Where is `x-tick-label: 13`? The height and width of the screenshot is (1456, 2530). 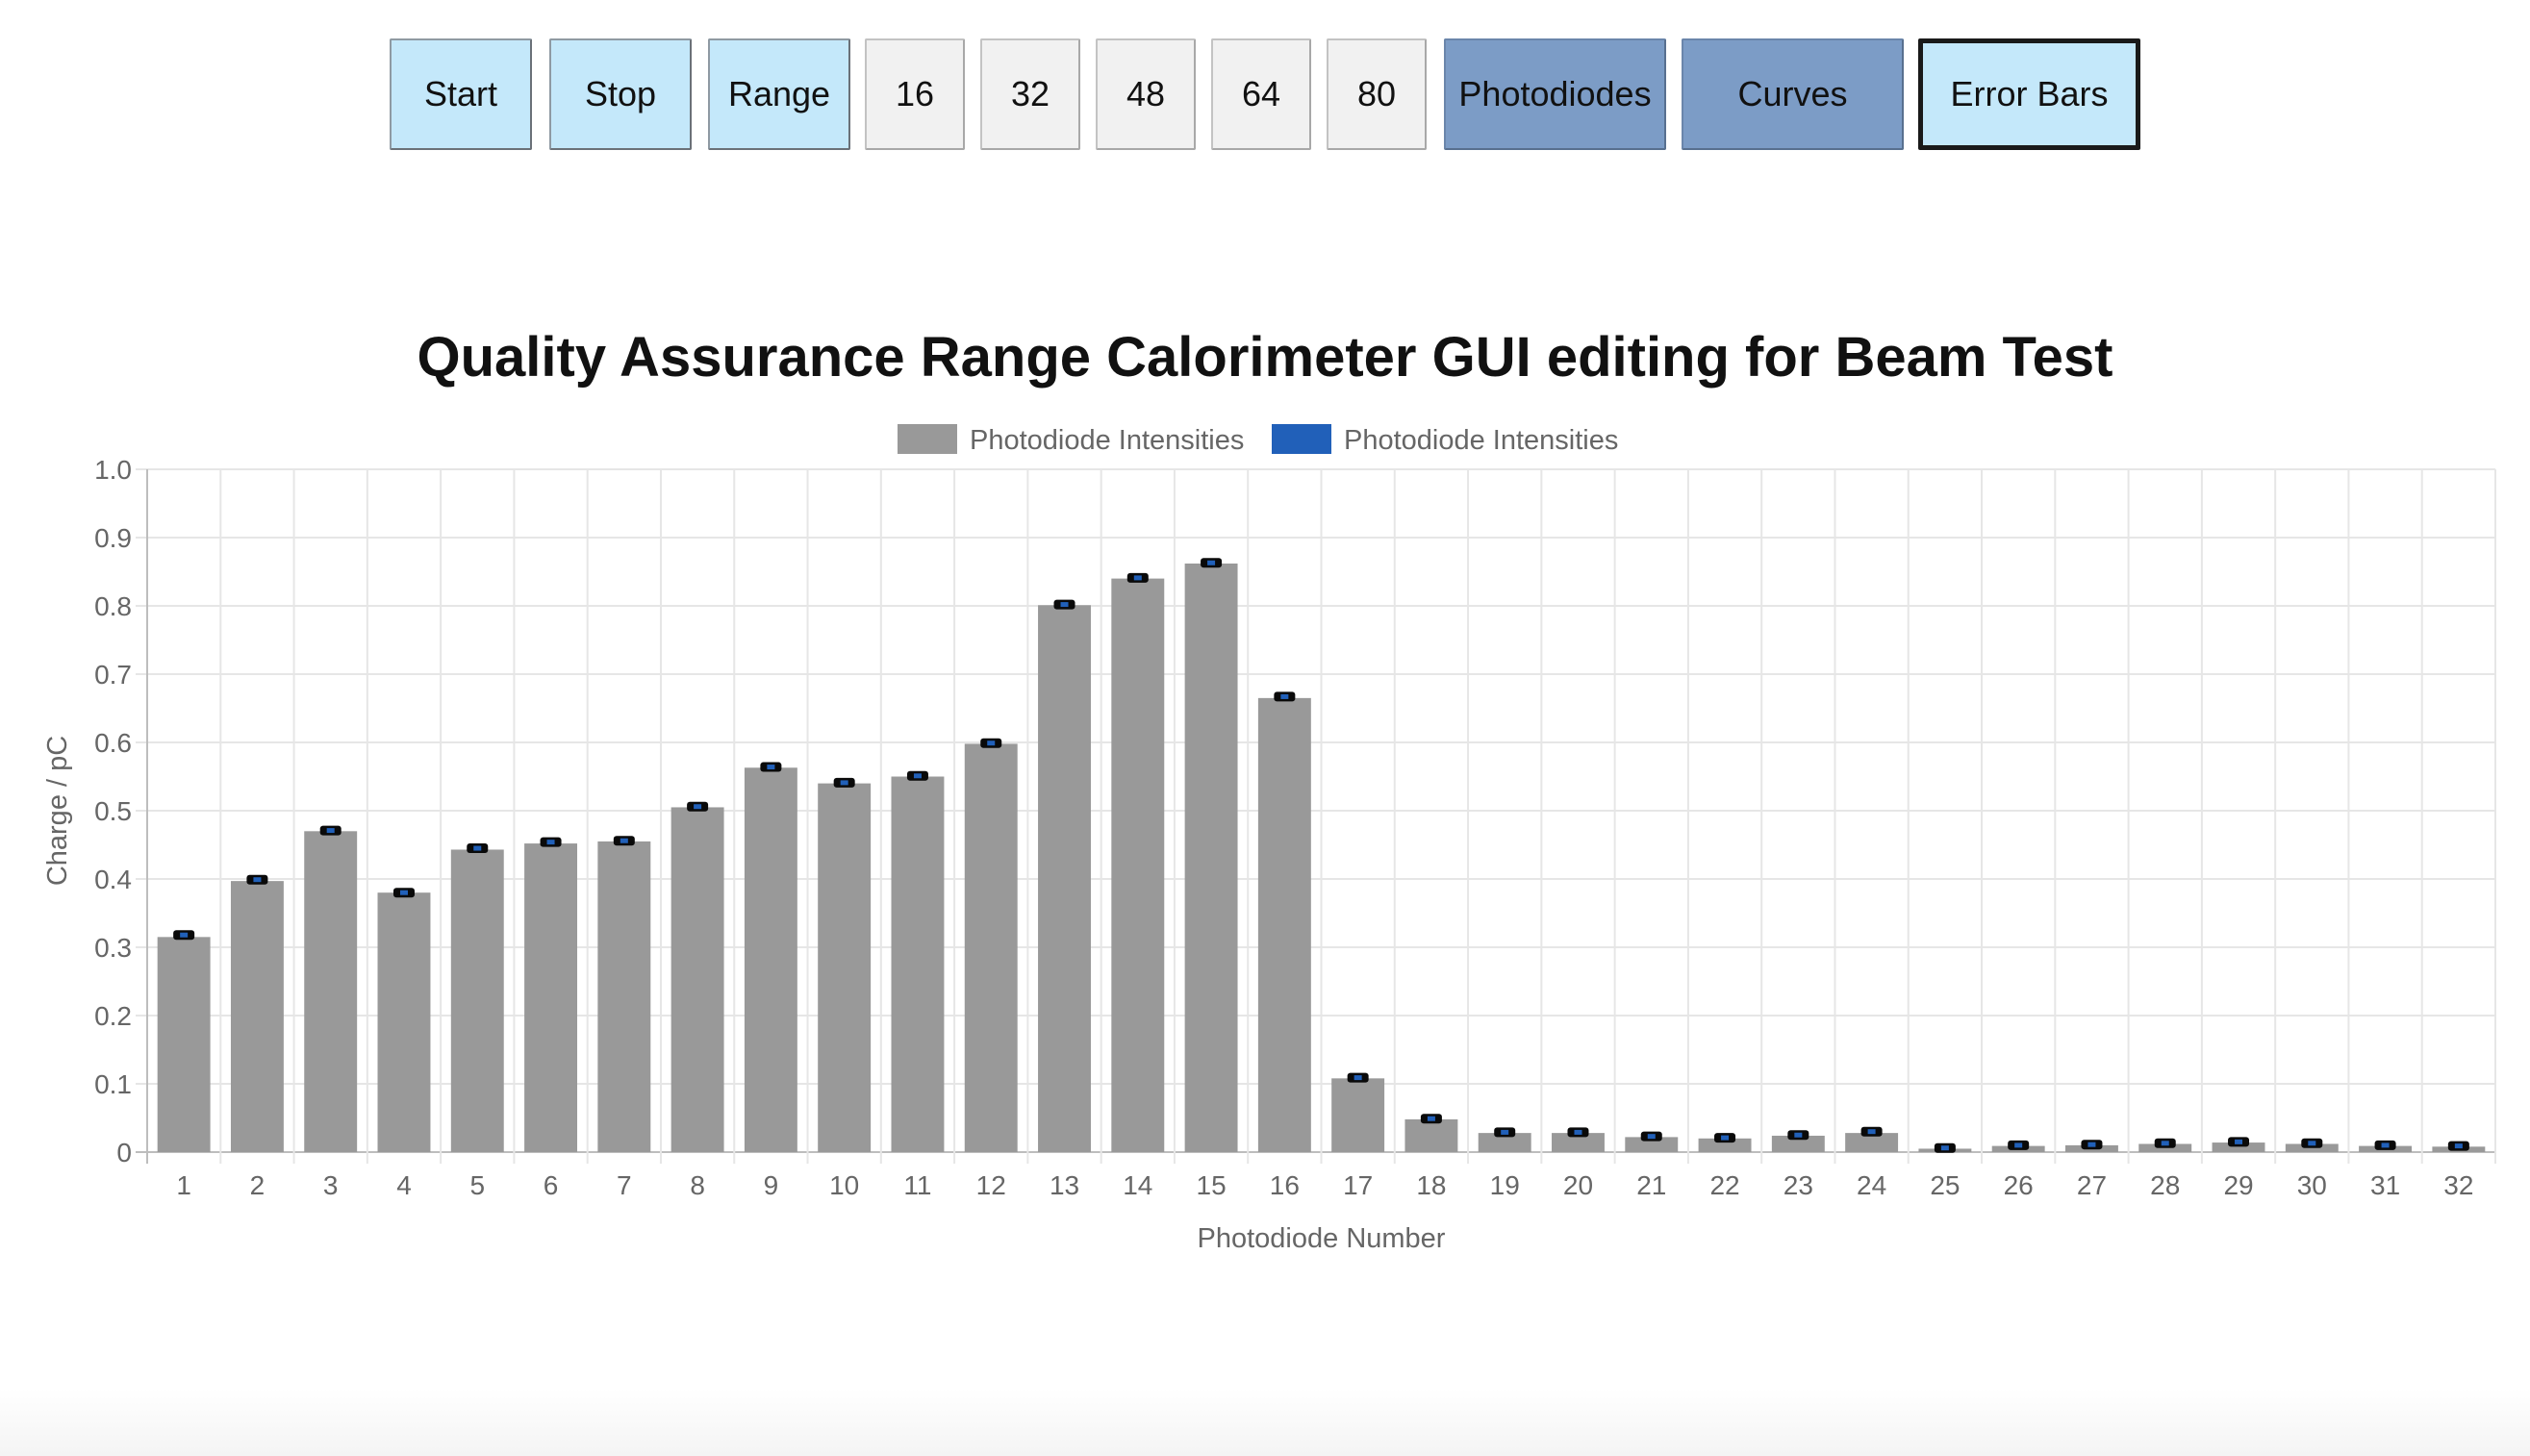 x-tick-label: 13 is located at coordinates (1064, 1185).